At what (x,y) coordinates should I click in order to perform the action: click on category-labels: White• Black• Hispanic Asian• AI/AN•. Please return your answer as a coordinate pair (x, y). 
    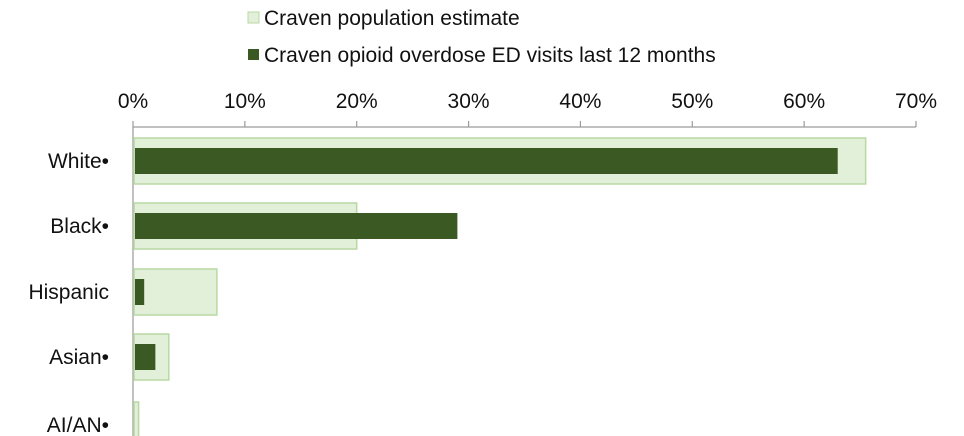
    Looking at the image, I should click on (68, 293).